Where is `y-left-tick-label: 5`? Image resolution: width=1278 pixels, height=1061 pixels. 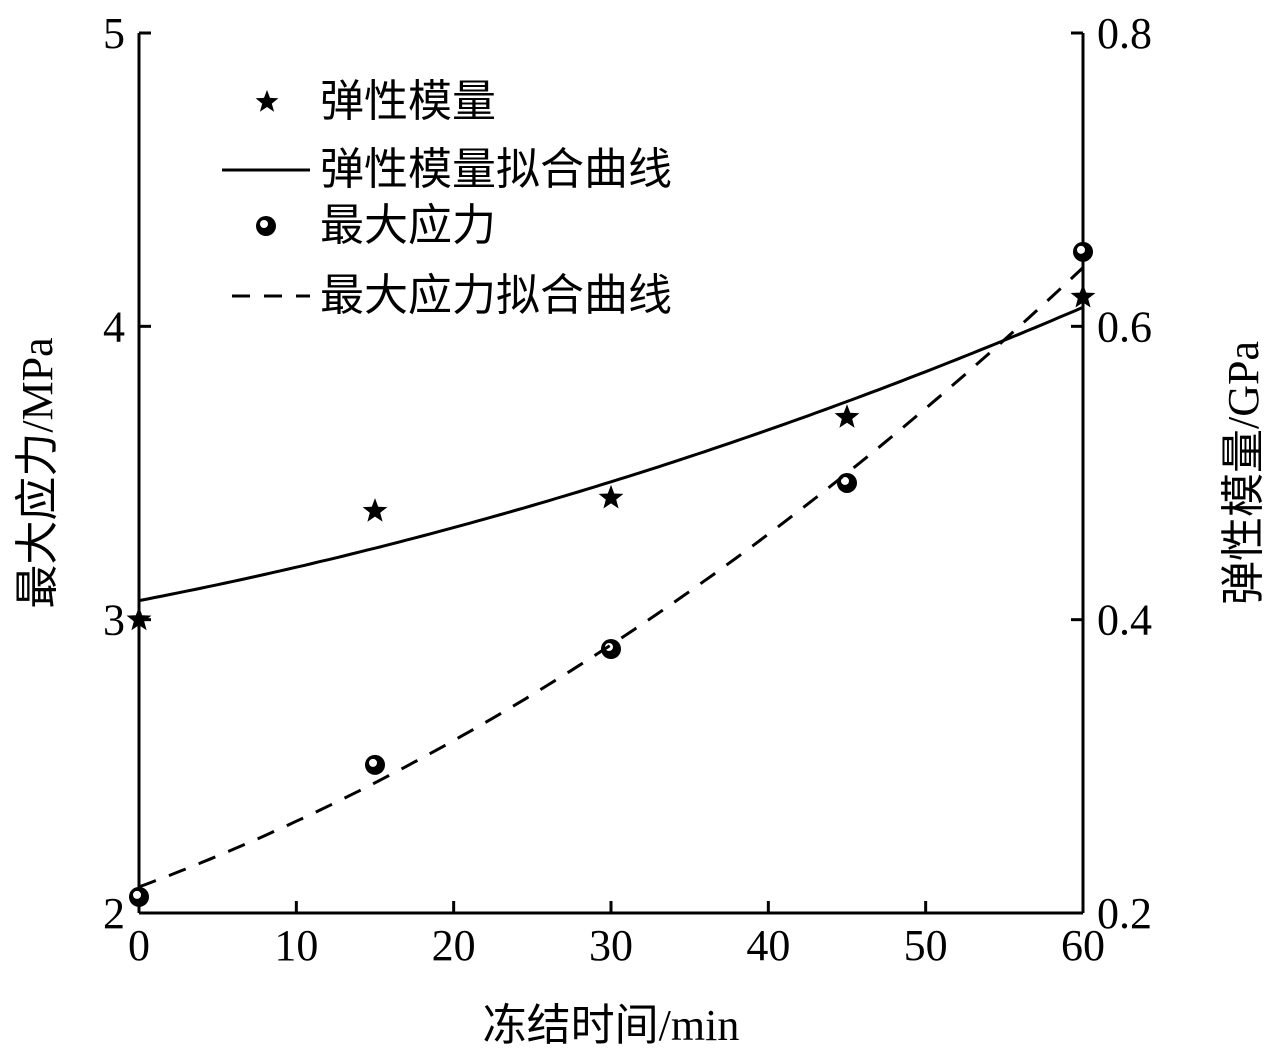
y-left-tick-label: 5 is located at coordinates (114, 33).